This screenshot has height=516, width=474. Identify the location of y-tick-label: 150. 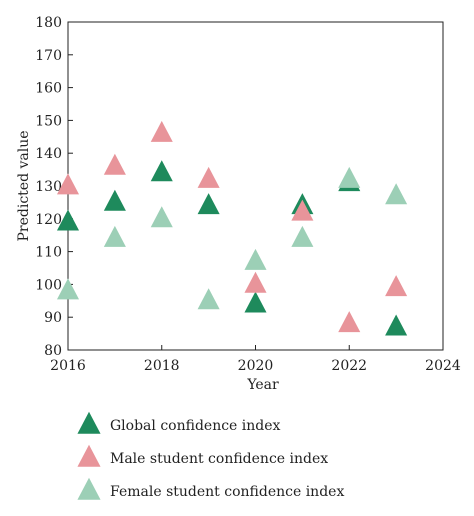
(48, 121).